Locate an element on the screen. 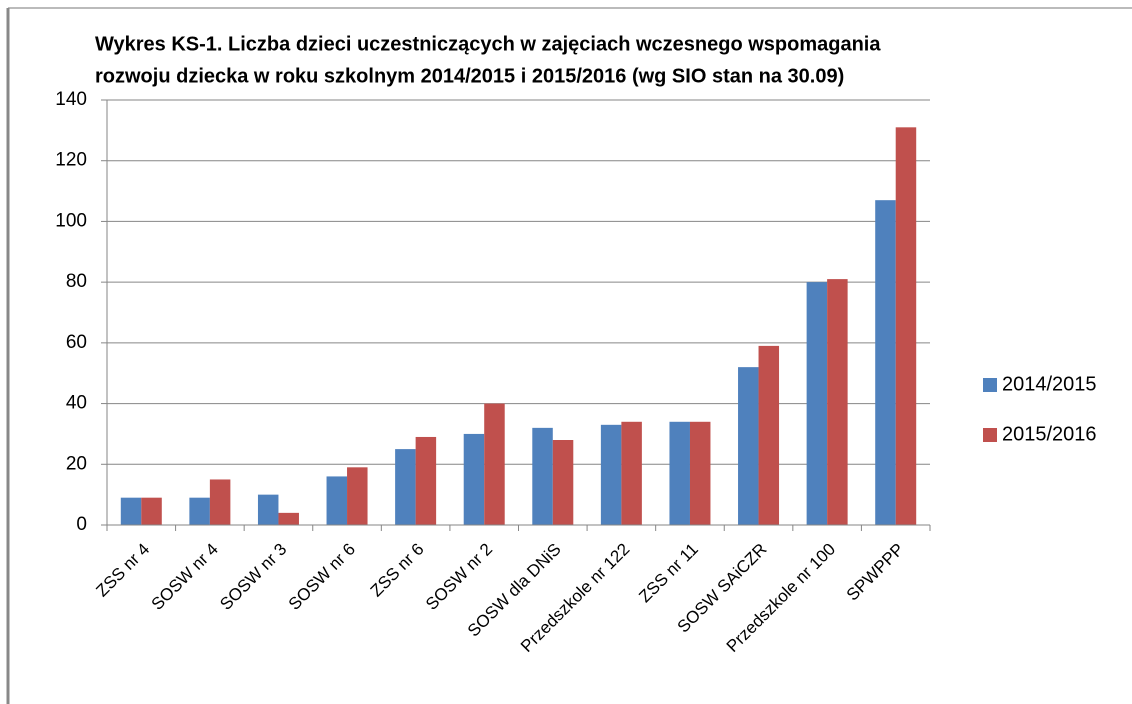 Image resolution: width=1132 pixels, height=704 pixels. x-tick-label: SOSW nr 6 is located at coordinates (322, 577).